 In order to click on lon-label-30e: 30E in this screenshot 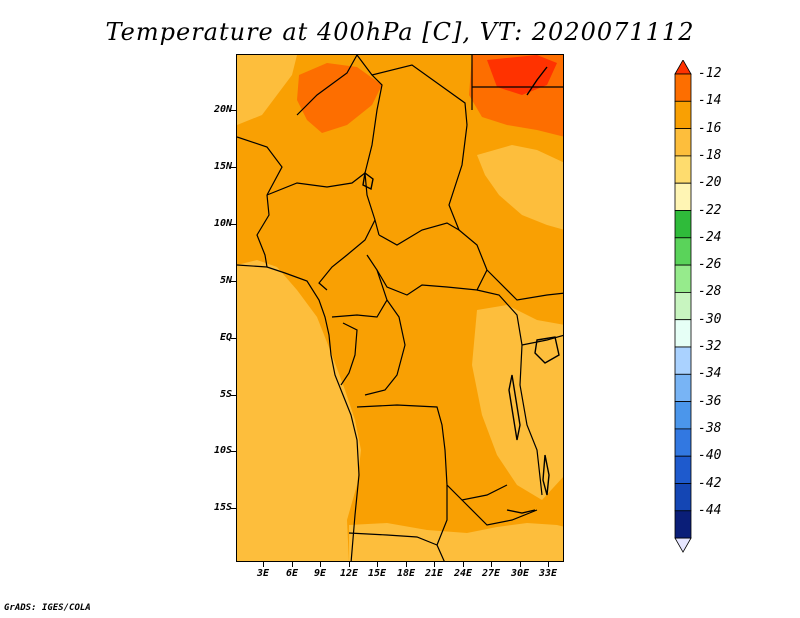, I will do `click(520, 573)`.